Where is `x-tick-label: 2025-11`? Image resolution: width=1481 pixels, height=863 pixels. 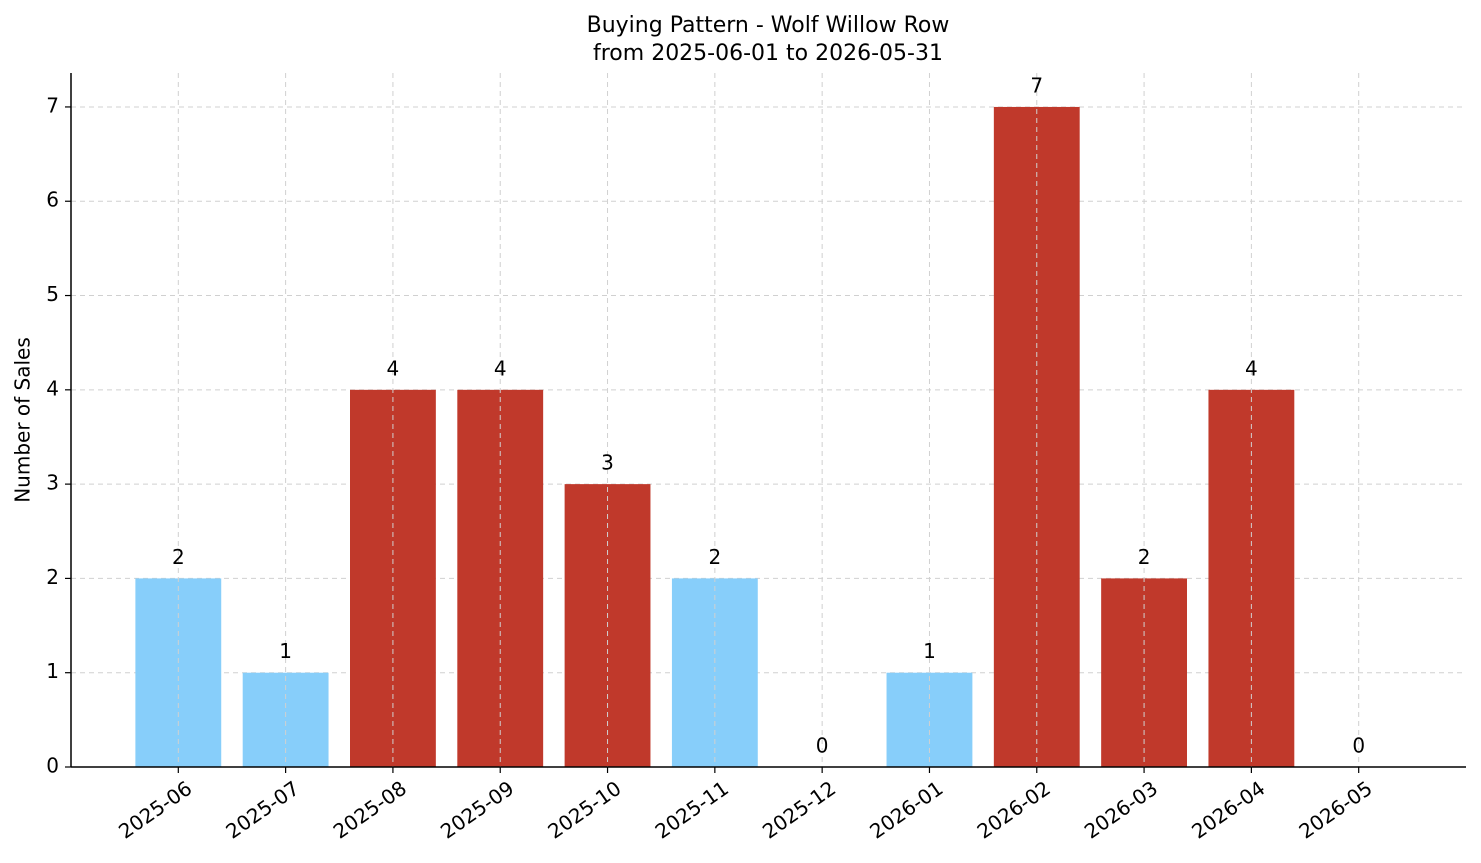
x-tick-label: 2025-11 is located at coordinates (692, 810).